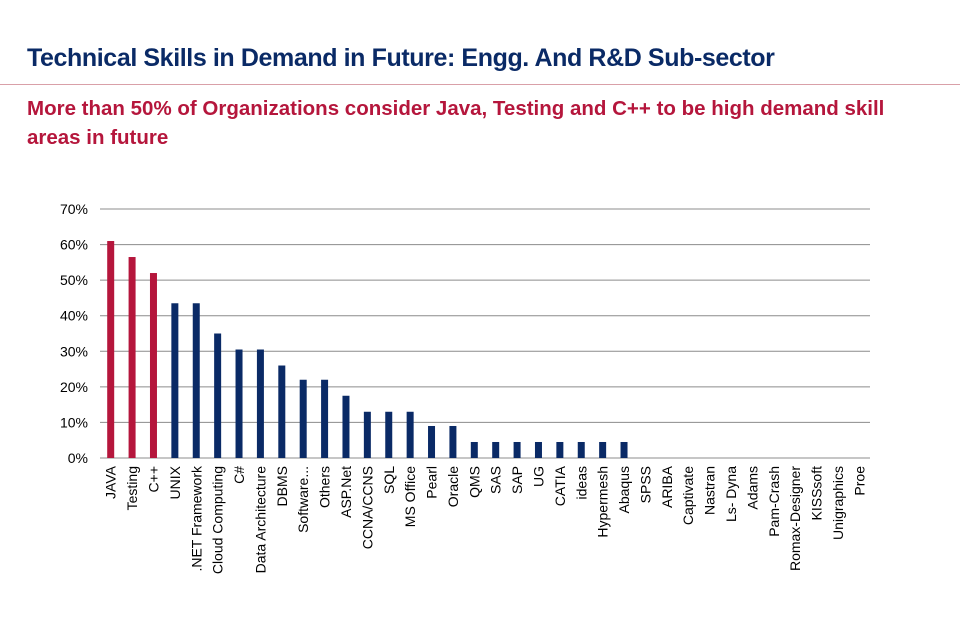  Describe the element at coordinates (260, 520) in the screenshot. I see `x-tick-label: Data Architecture` at that location.